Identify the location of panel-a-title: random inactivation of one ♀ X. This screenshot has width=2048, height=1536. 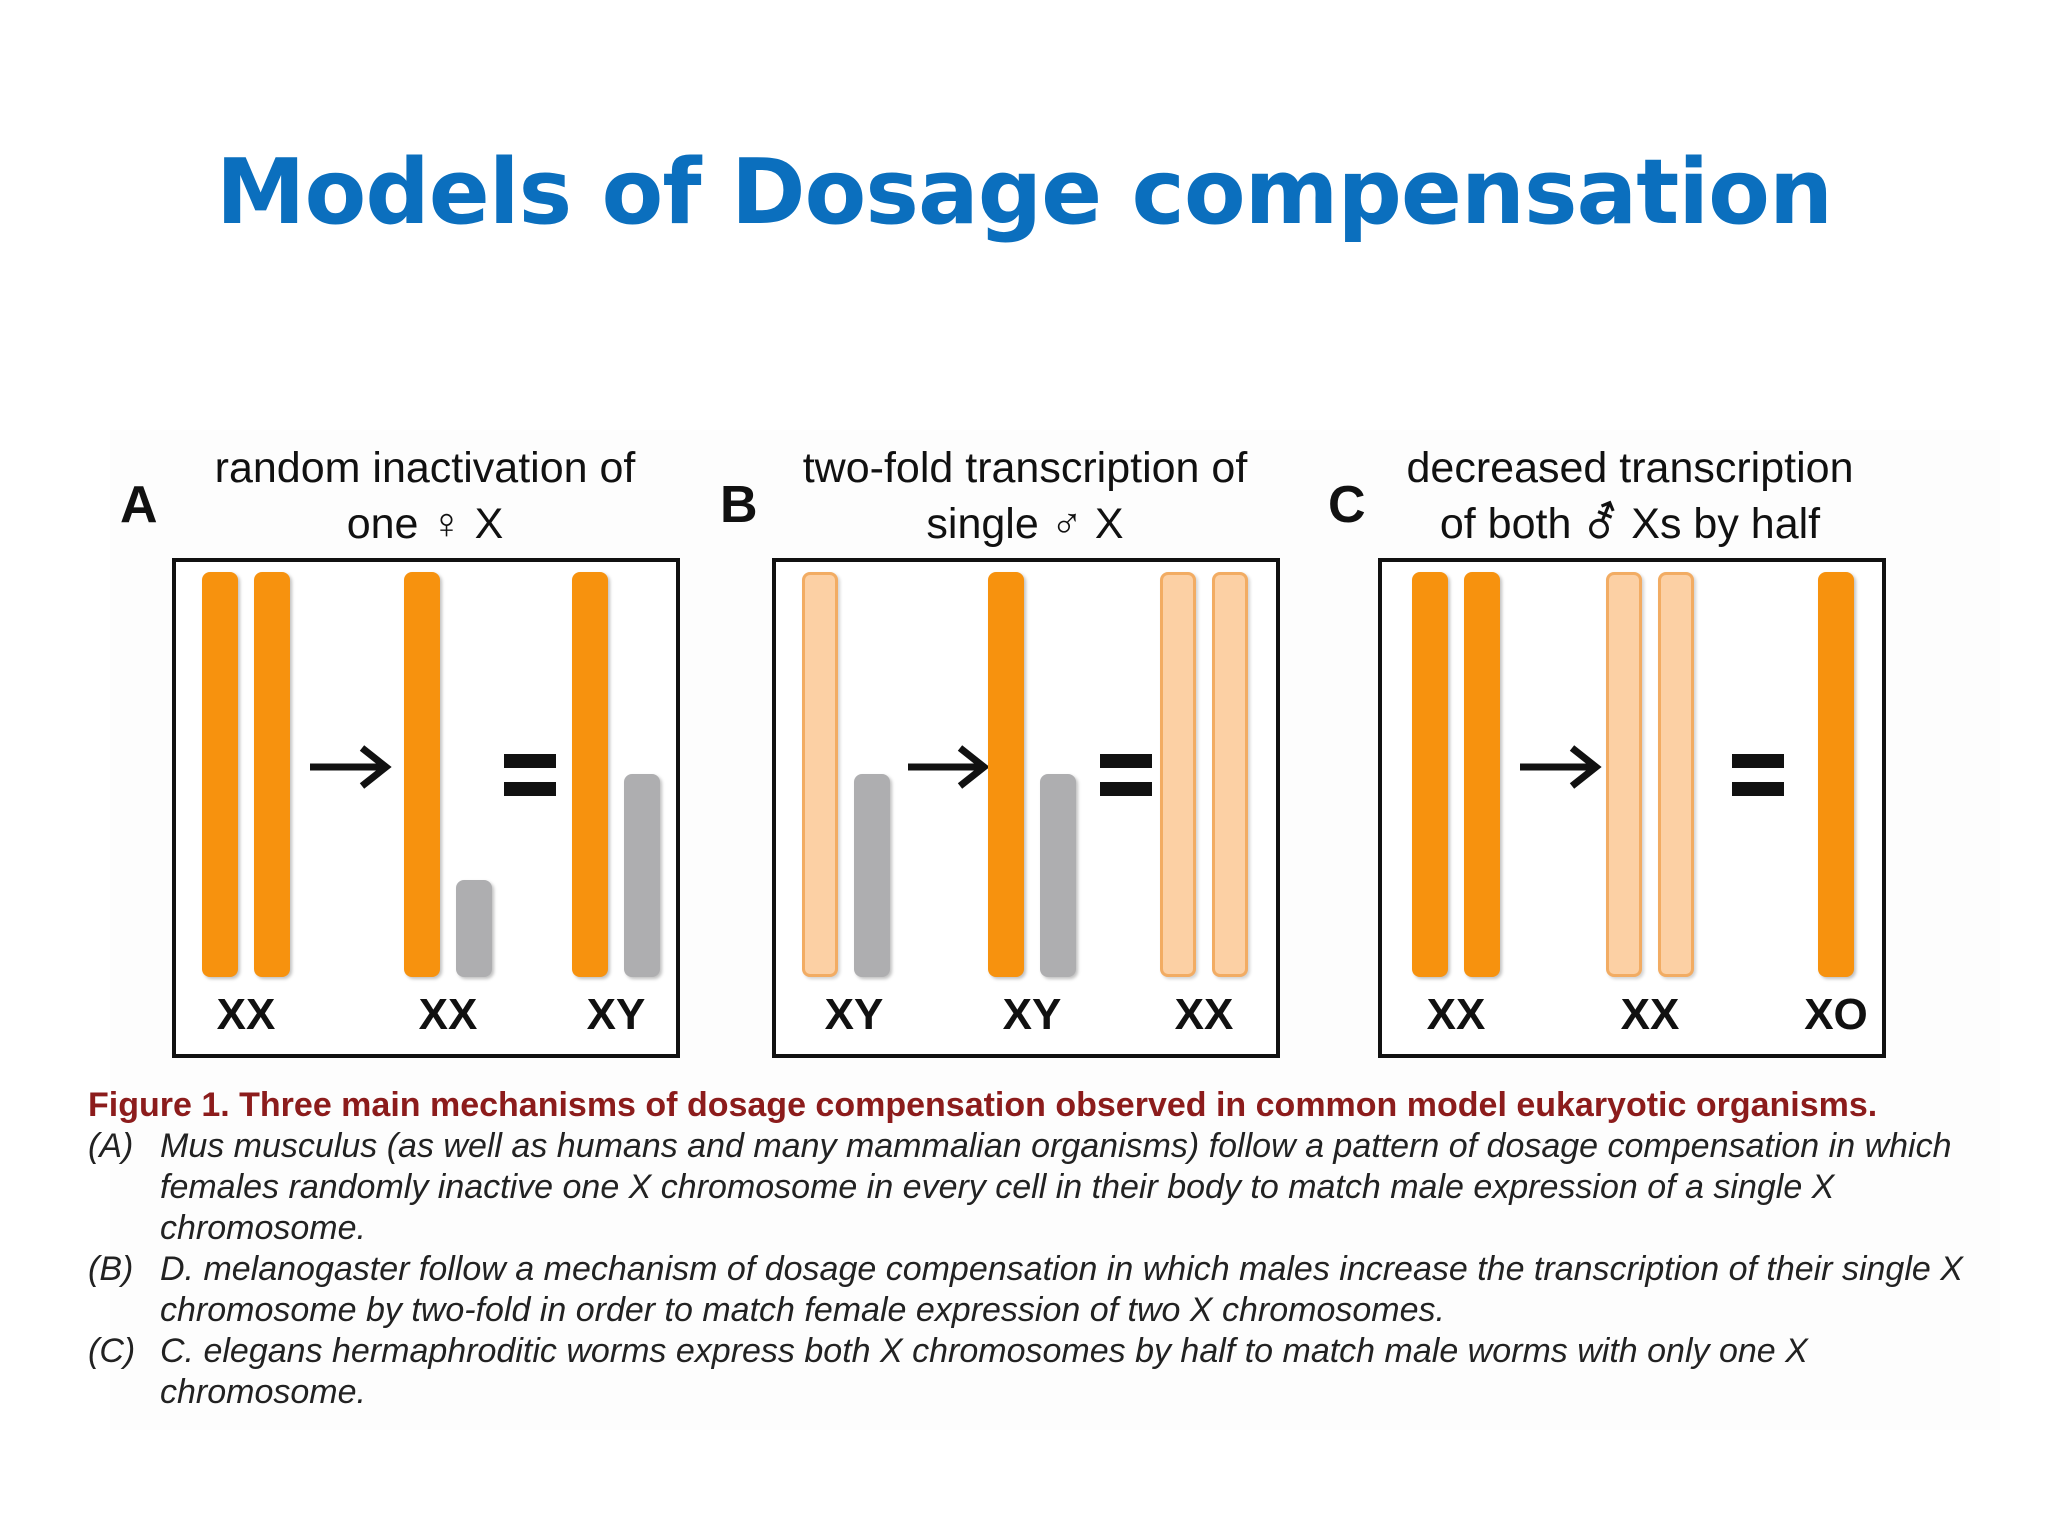
(425, 496).